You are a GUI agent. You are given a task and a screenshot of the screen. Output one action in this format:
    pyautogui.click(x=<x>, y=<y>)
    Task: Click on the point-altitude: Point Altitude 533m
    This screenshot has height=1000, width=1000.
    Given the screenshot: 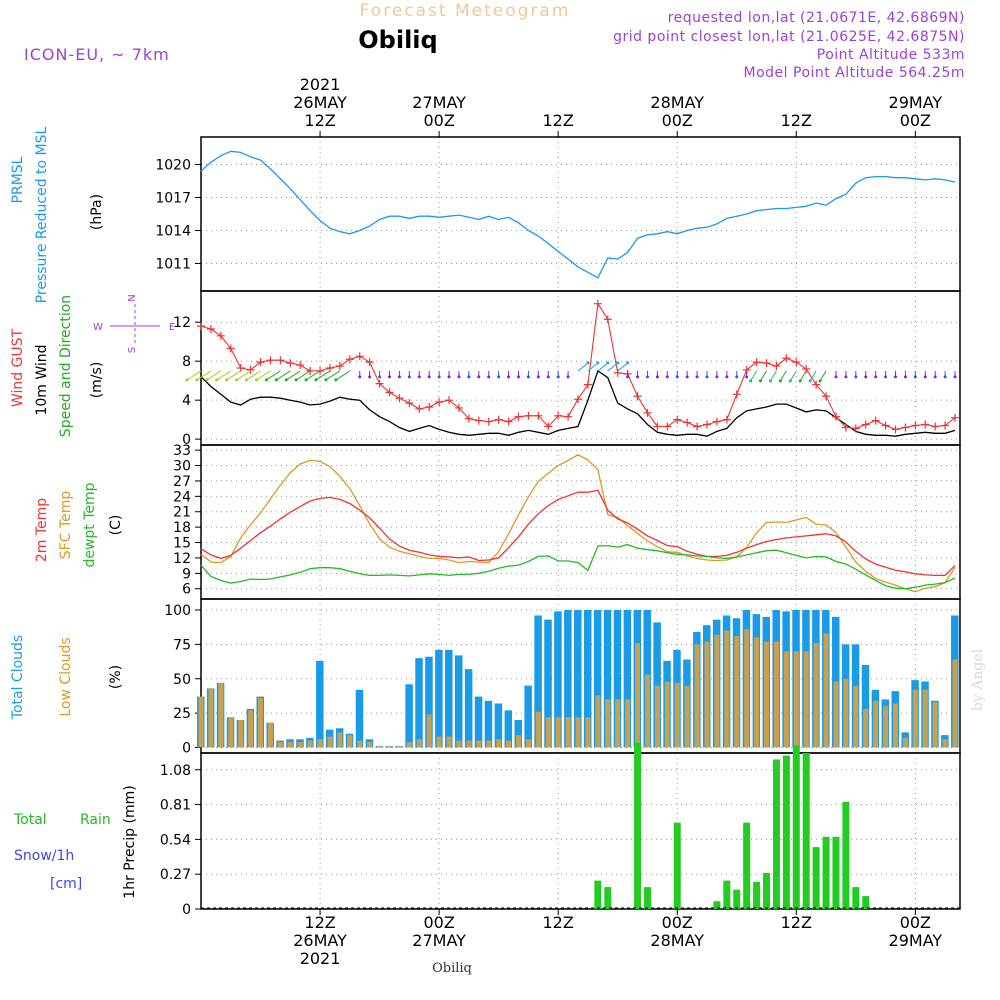 What is the action you would take?
    pyautogui.click(x=891, y=55)
    